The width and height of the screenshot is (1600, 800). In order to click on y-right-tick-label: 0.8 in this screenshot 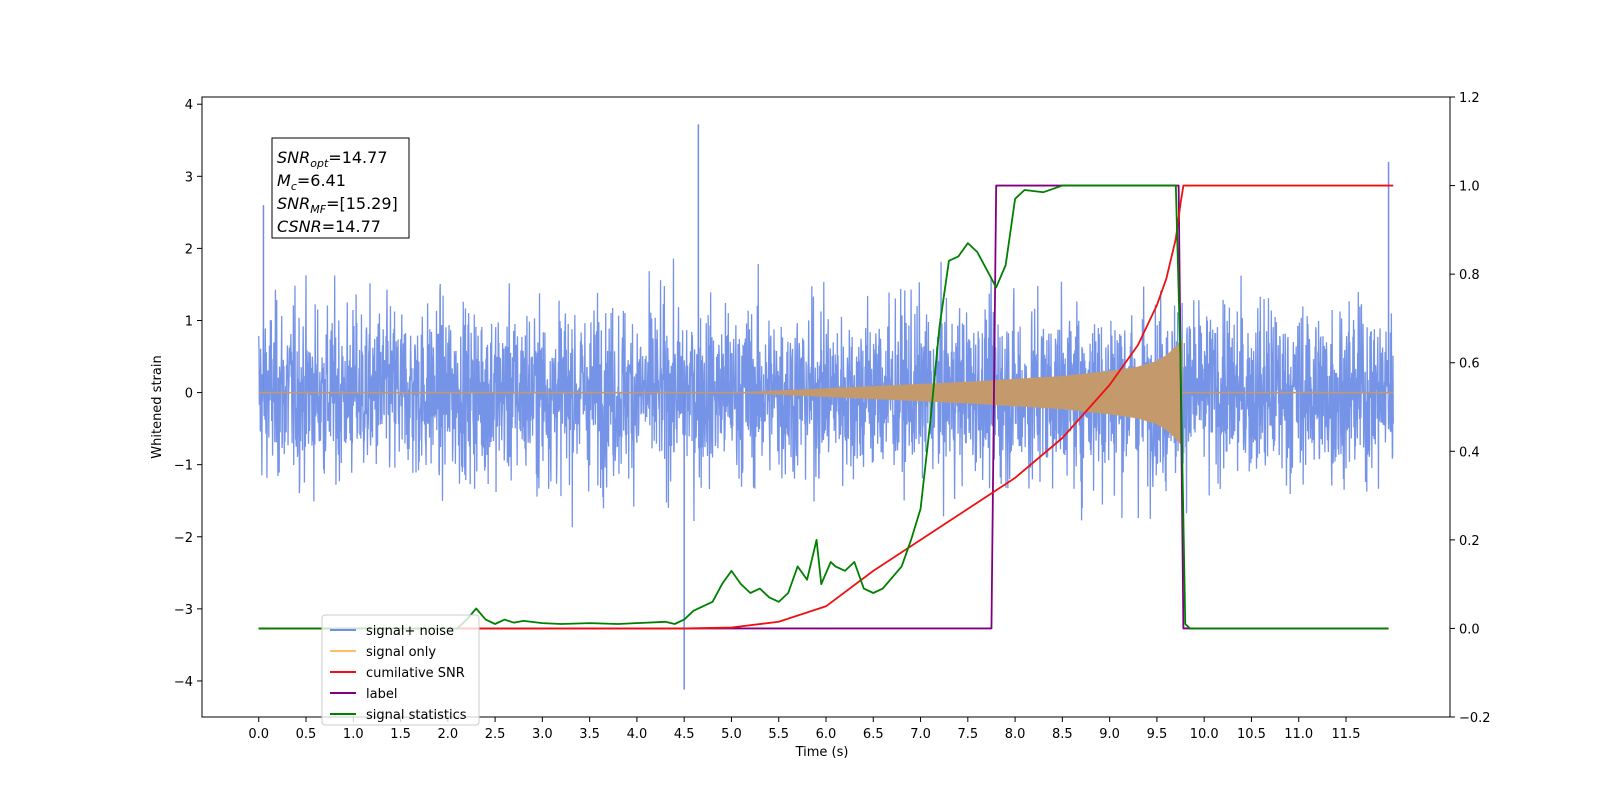, I will do `click(1469, 275)`.